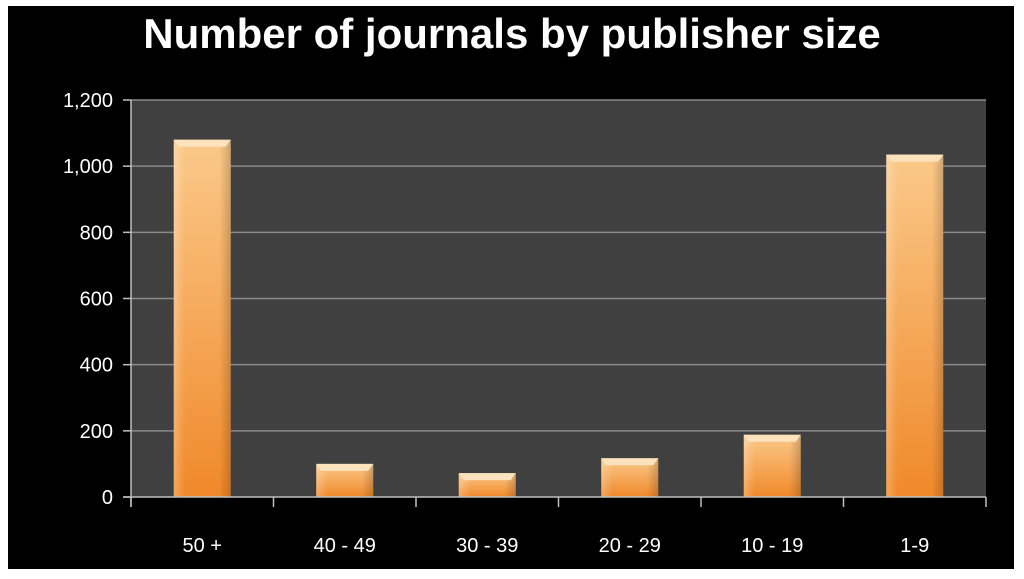 The width and height of the screenshot is (1024, 579). I want to click on x-tick-label: 40 - 49, so click(345, 546).